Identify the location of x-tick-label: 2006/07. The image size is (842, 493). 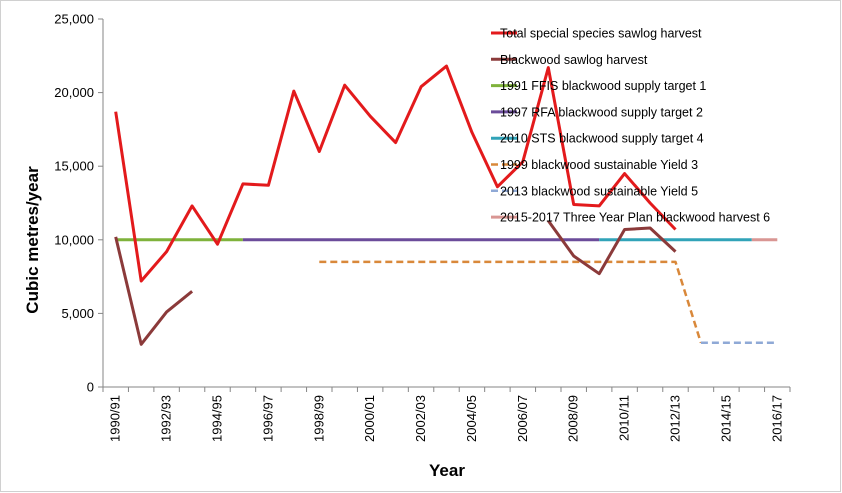
(522, 418).